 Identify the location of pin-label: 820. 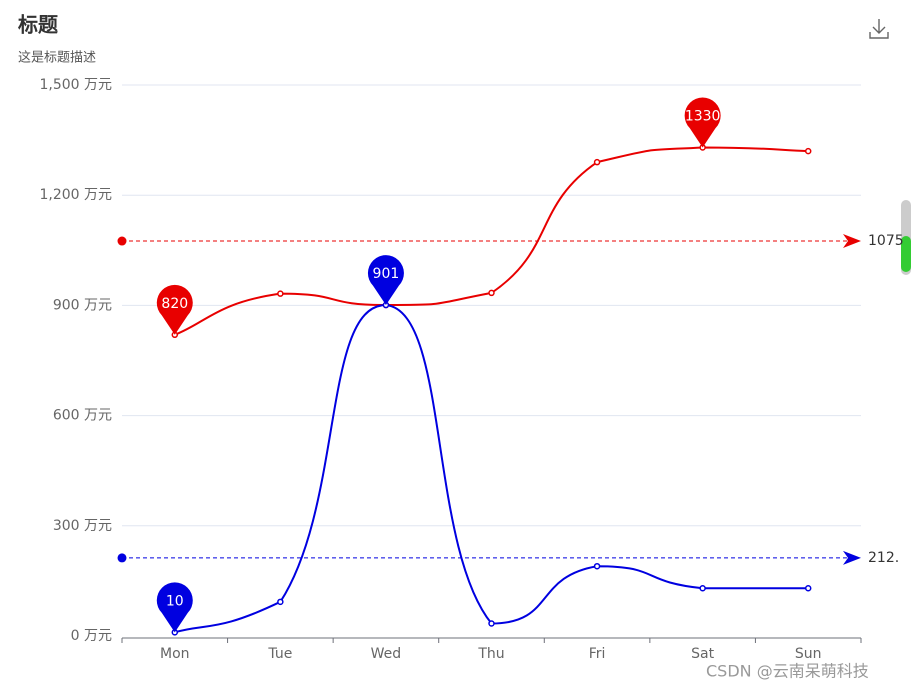
(174, 304).